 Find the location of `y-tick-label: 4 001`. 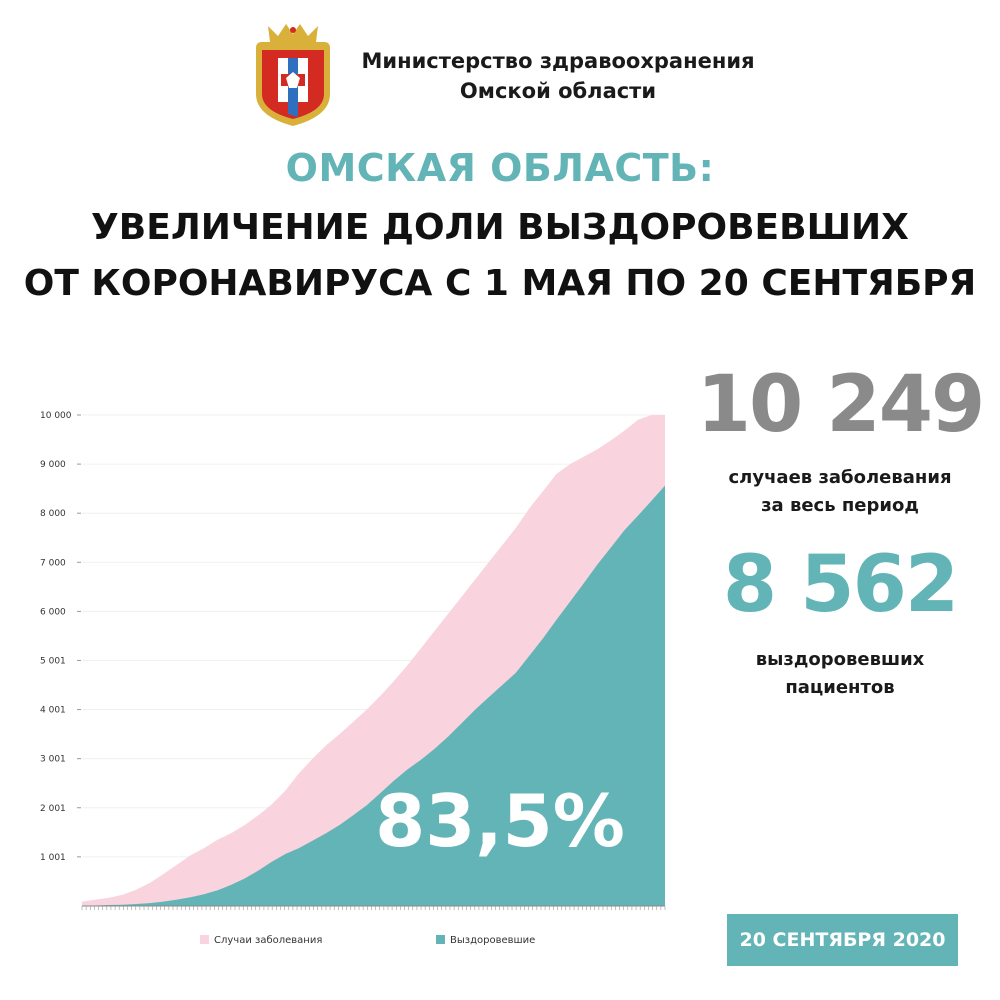

y-tick-label: 4 001 is located at coordinates (53, 711).